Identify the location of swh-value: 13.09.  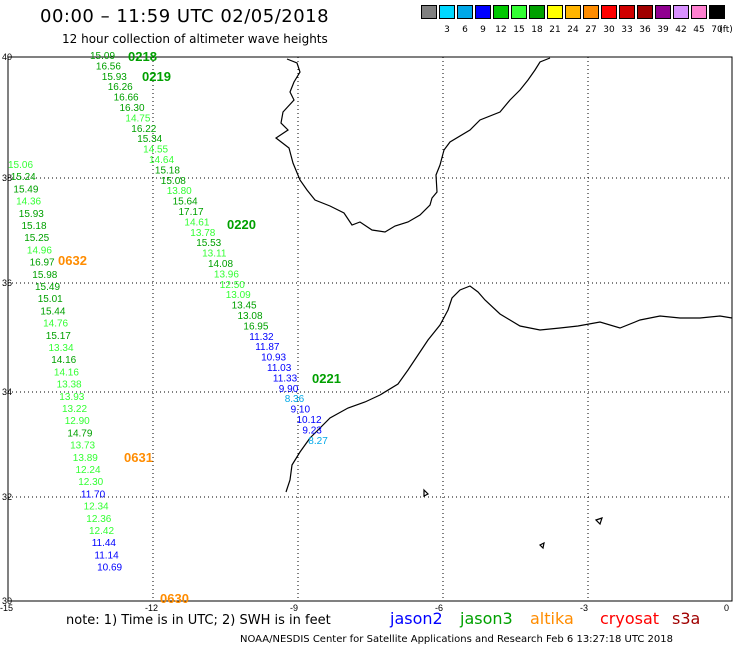
(238, 295).